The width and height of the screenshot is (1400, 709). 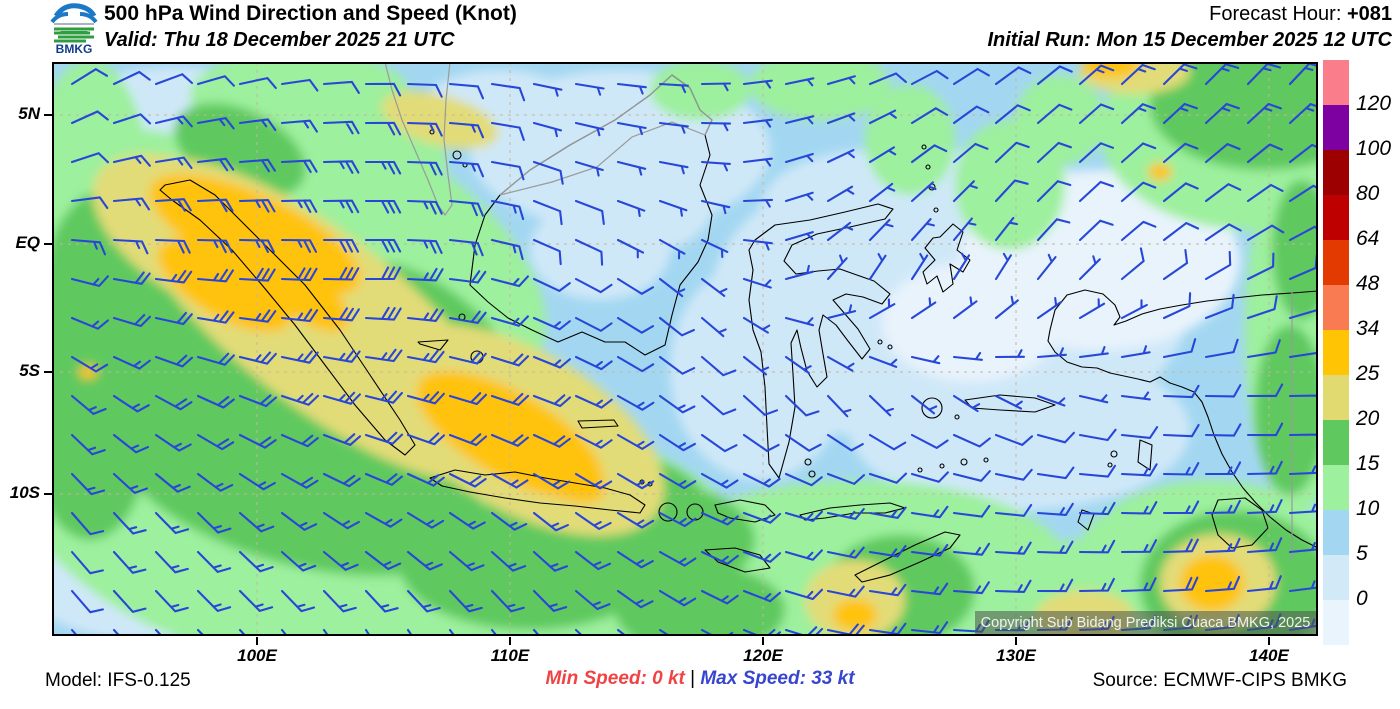 What do you see at coordinates (1368, 418) in the screenshot?
I see `legend-value-label: 20` at bounding box center [1368, 418].